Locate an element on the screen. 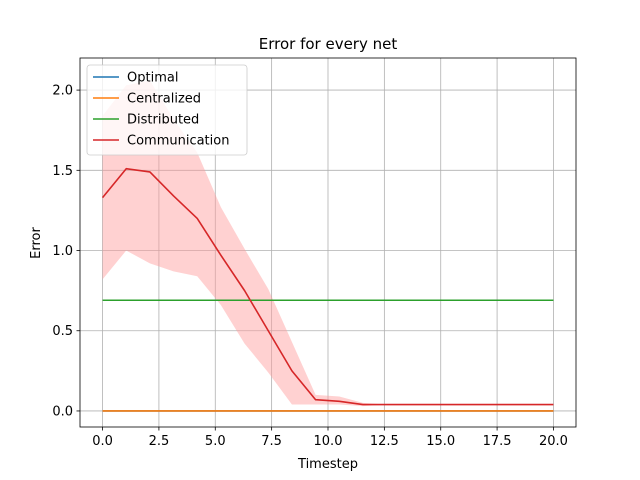 The height and width of the screenshot is (480, 640). legend-label-centralized: Centralized is located at coordinates (164, 99).